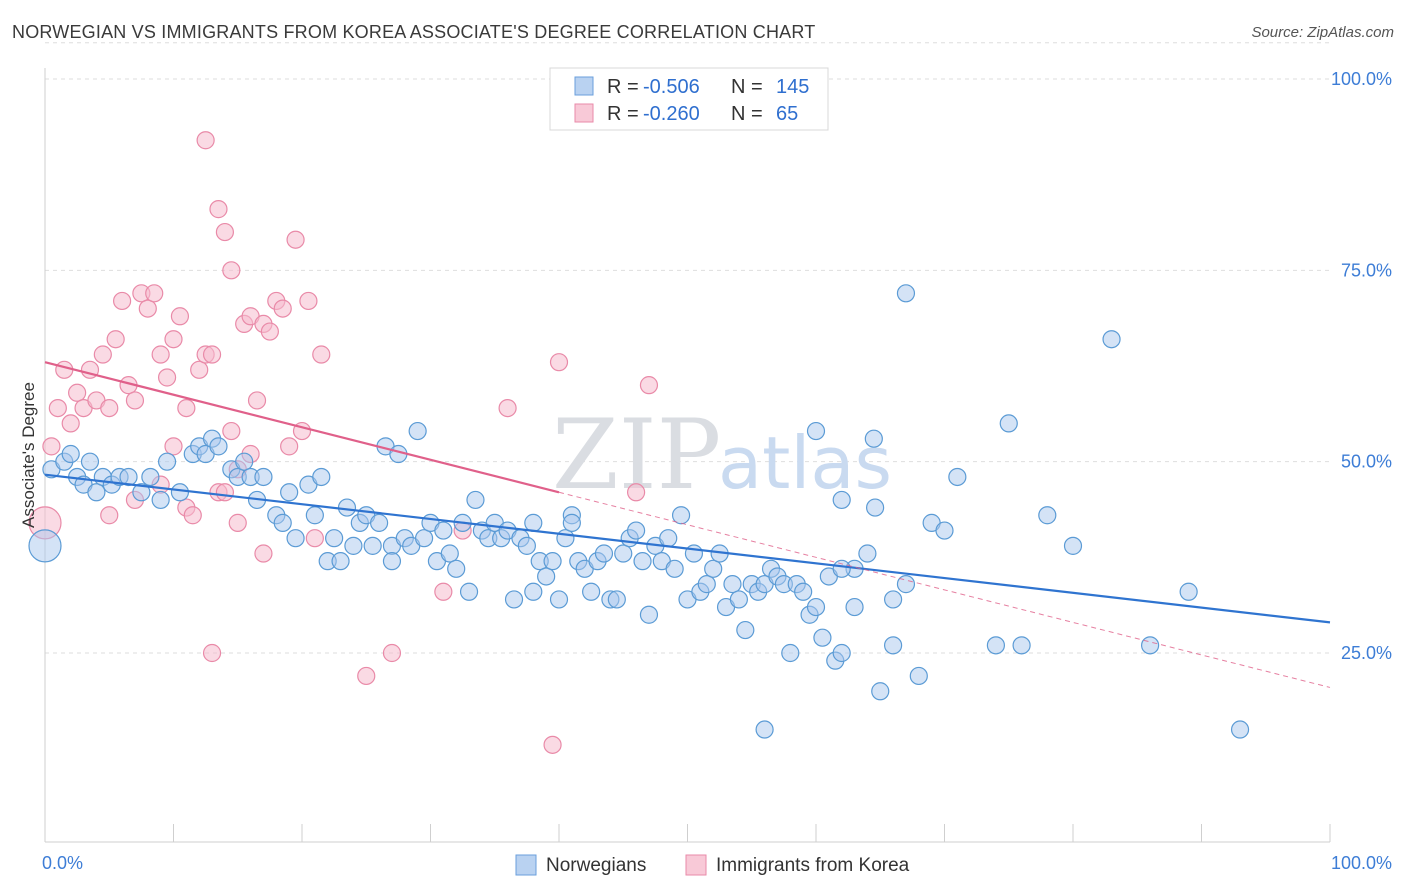  Describe the element at coordinates (671, 87) in the screenshot. I see `legend-r-value-1: -0.506` at that location.